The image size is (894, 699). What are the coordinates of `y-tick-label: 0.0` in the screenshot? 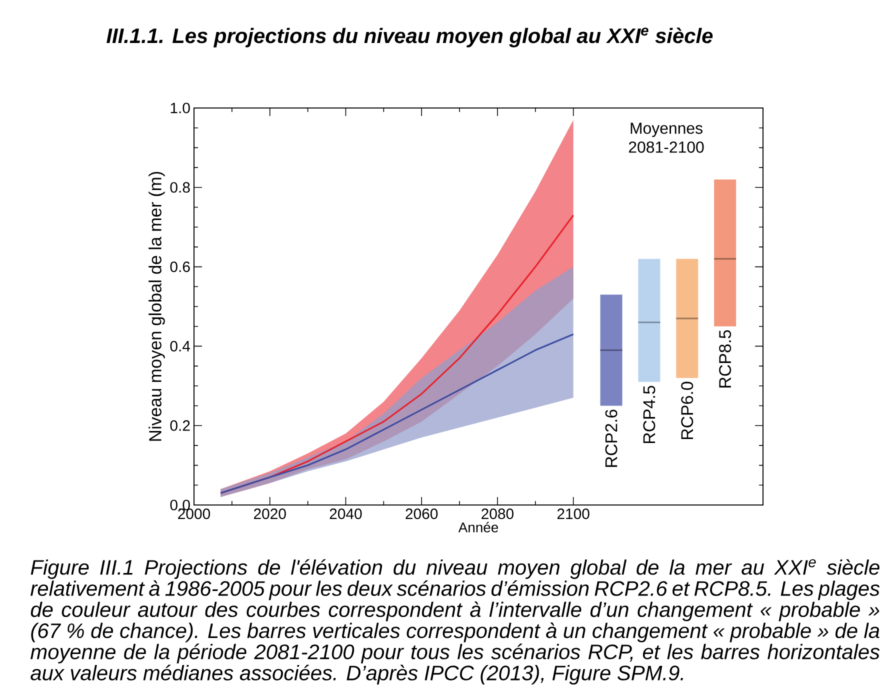 It's located at (180, 505).